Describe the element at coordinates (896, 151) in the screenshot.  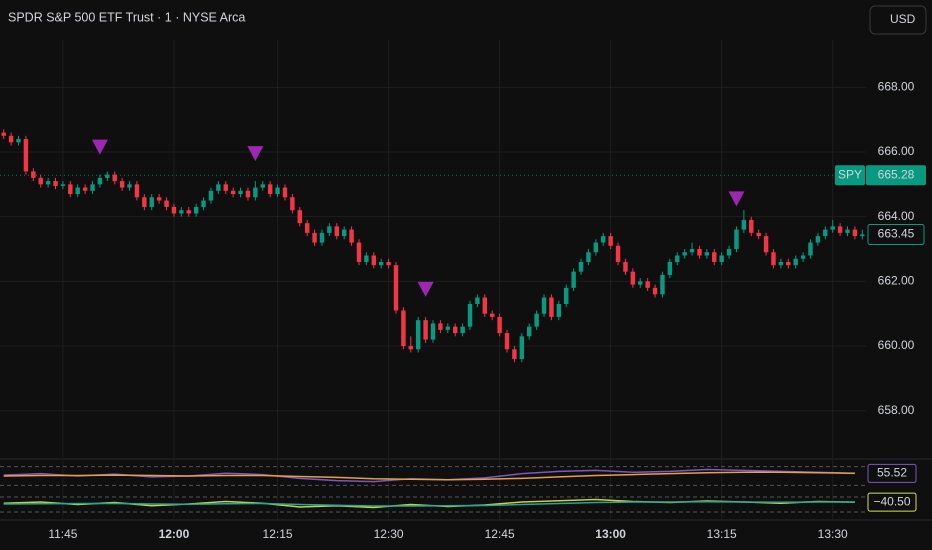
I see `y-tick-label: 666.00` at that location.